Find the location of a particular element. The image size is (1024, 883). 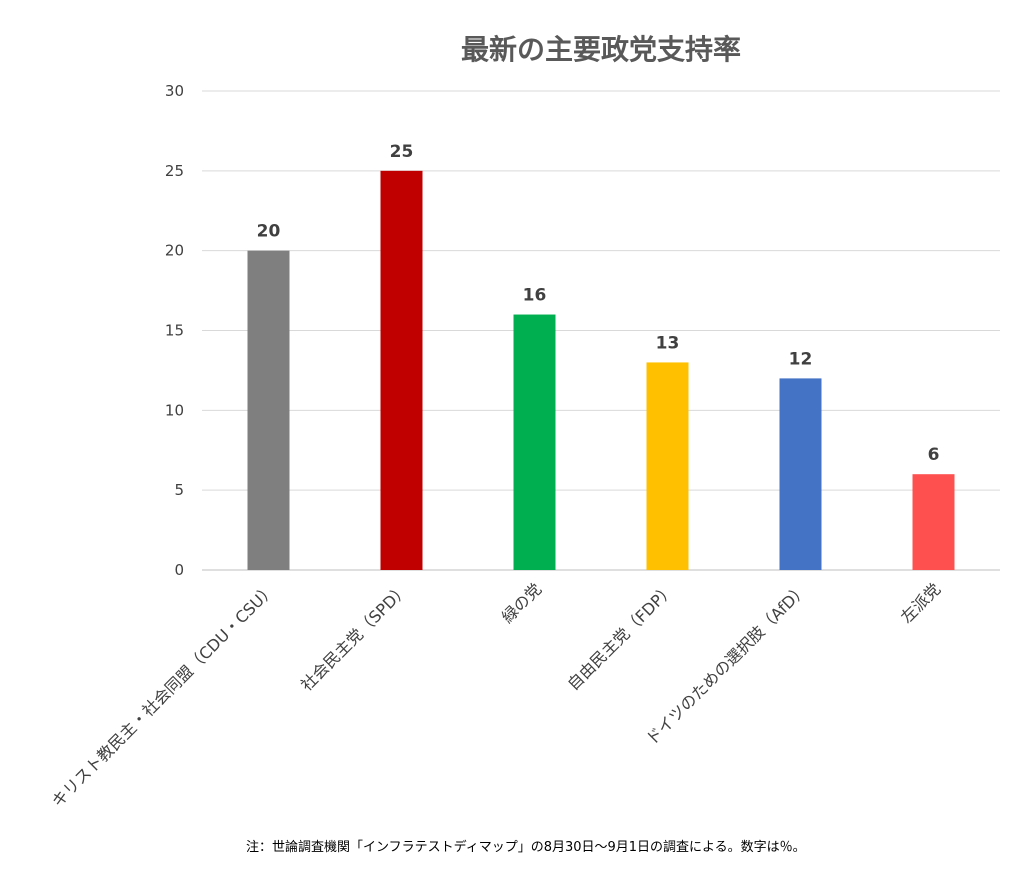

y-tick-label: 25 is located at coordinates (174, 171).